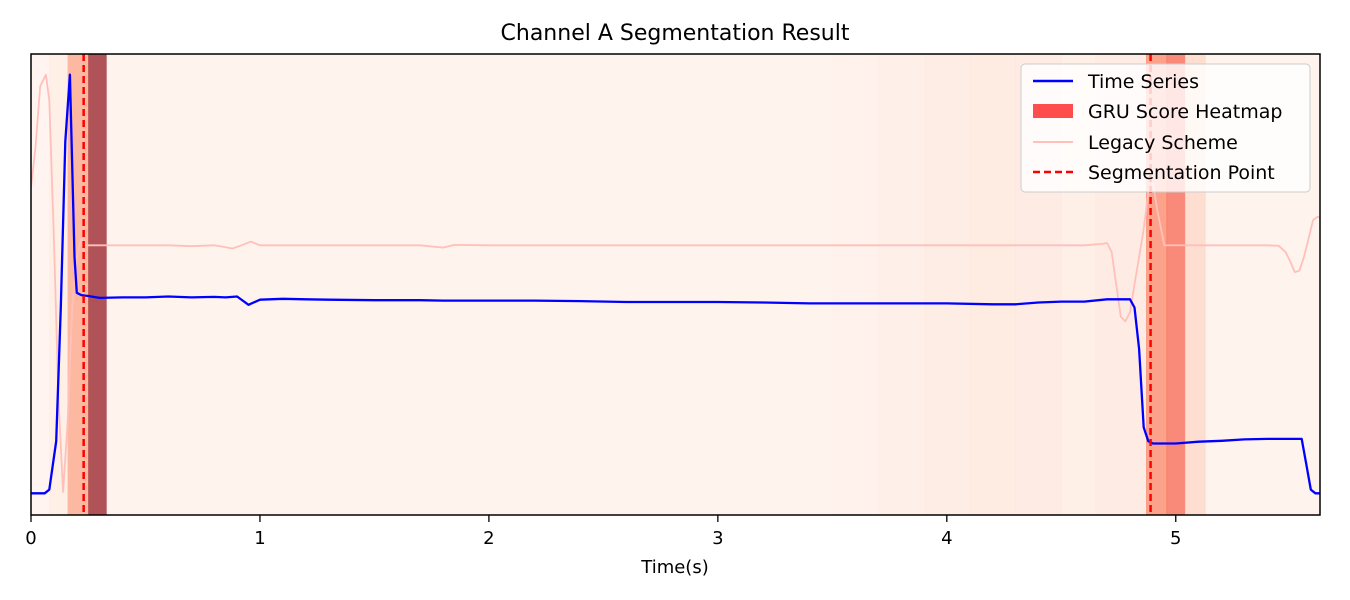 The image size is (1350, 600). I want to click on x-axis: 0 1 2 3 4 5, so click(603, 532).